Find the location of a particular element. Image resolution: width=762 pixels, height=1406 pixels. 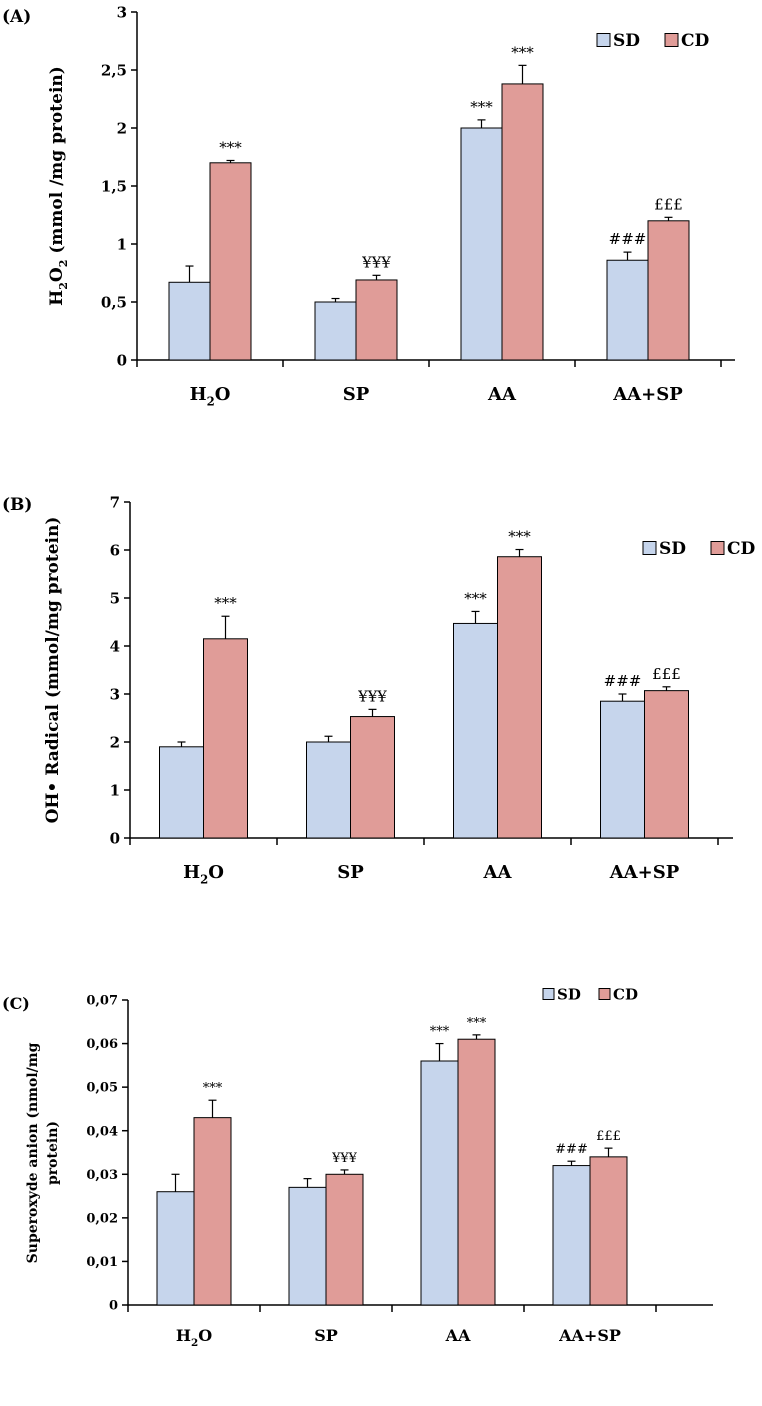

panel-label: (B) is located at coordinates (17, 505).